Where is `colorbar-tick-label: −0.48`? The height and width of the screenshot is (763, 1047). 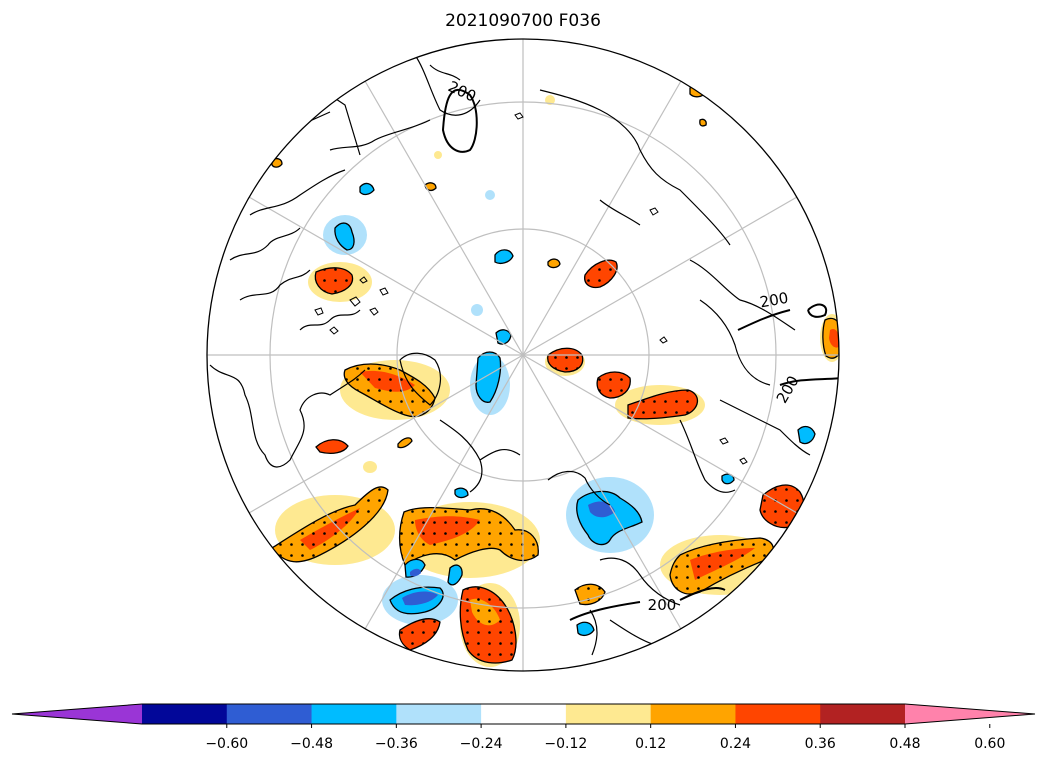
colorbar-tick-label: −0.48 is located at coordinates (311, 744).